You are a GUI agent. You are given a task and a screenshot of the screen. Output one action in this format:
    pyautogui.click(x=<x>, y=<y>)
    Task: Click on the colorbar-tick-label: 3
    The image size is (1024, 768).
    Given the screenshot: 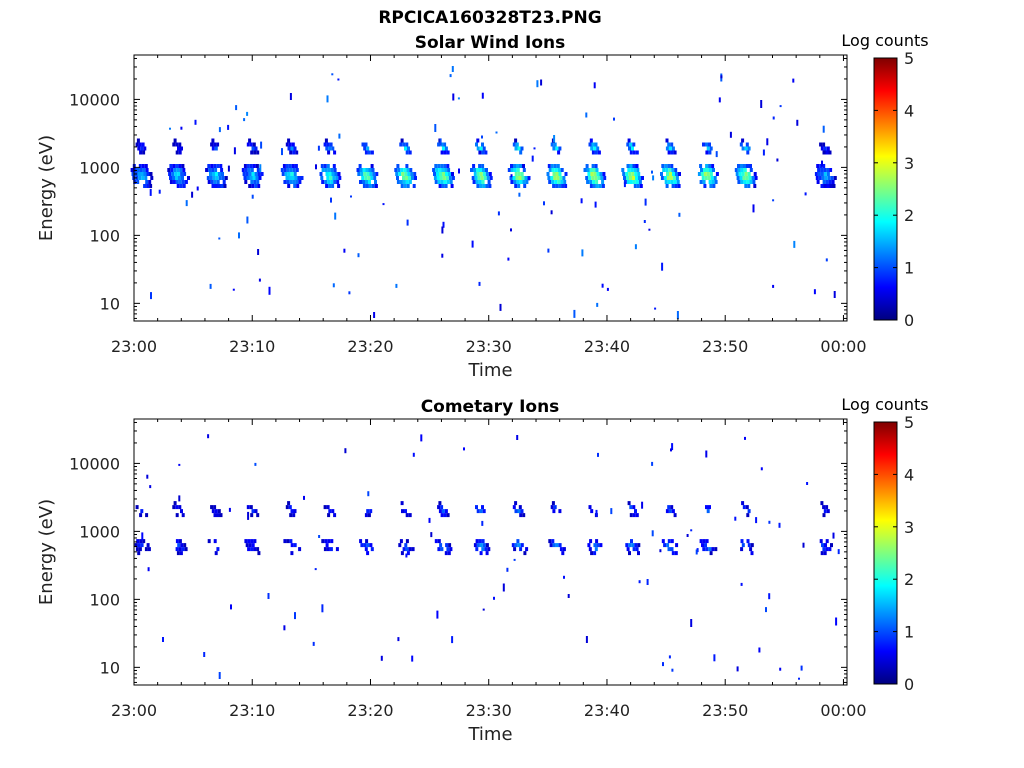 What is the action you would take?
    pyautogui.click(x=909, y=163)
    